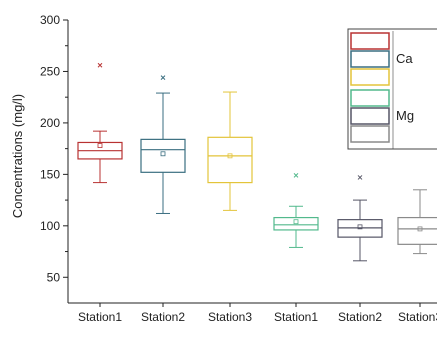  What do you see at coordinates (50, 20) in the screenshot?
I see `y-tick-label: 300` at bounding box center [50, 20].